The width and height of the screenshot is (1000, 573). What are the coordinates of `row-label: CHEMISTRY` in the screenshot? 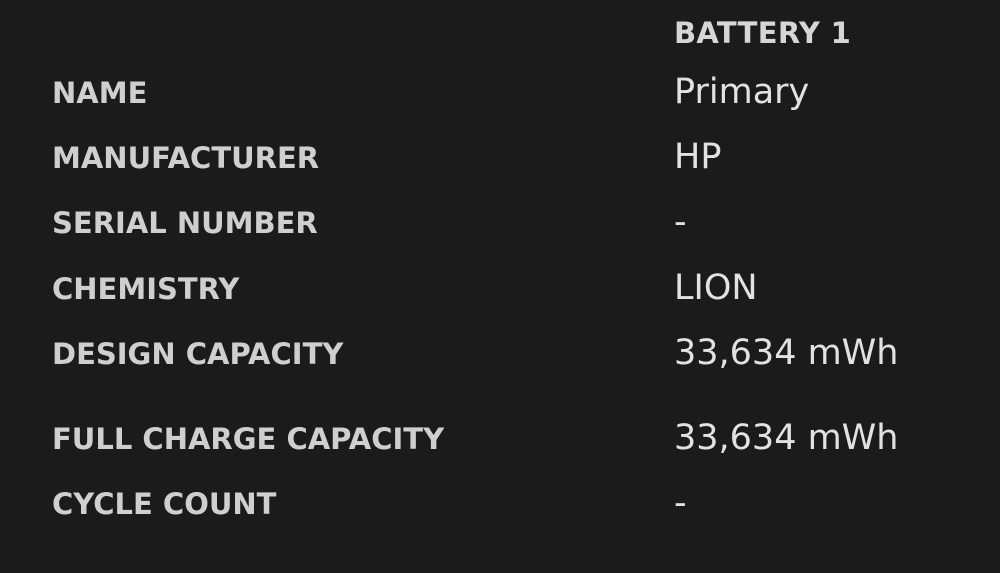 It's located at (146, 289).